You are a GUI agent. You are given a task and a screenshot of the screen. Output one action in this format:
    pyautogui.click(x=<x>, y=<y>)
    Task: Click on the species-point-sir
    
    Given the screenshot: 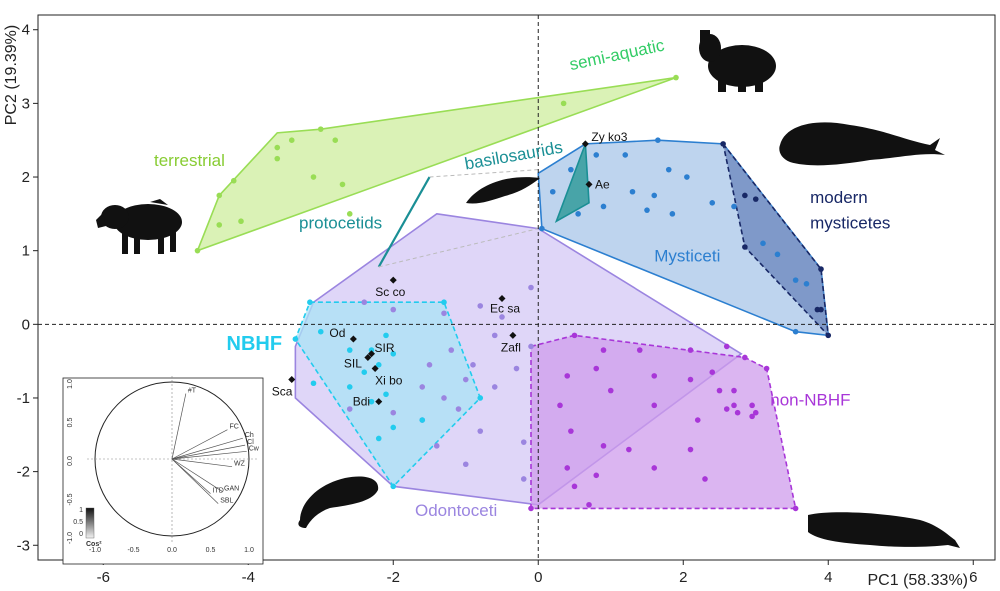 What is the action you would take?
    pyautogui.click(x=371, y=354)
    